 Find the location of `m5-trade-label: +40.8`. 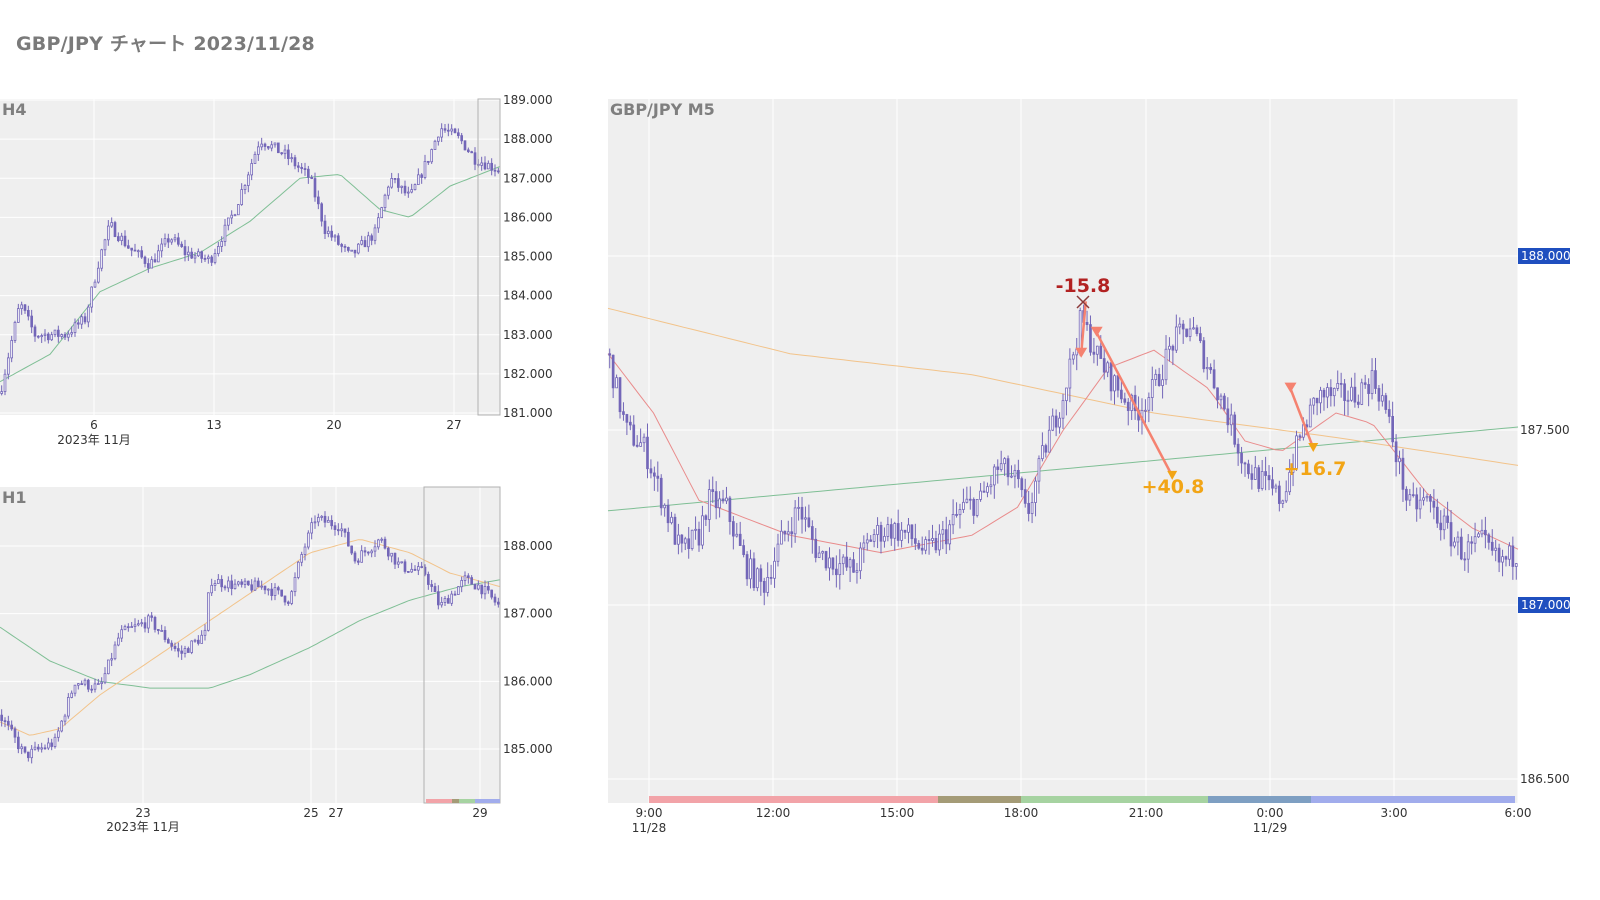

m5-trade-label: +40.8 is located at coordinates (1173, 487).